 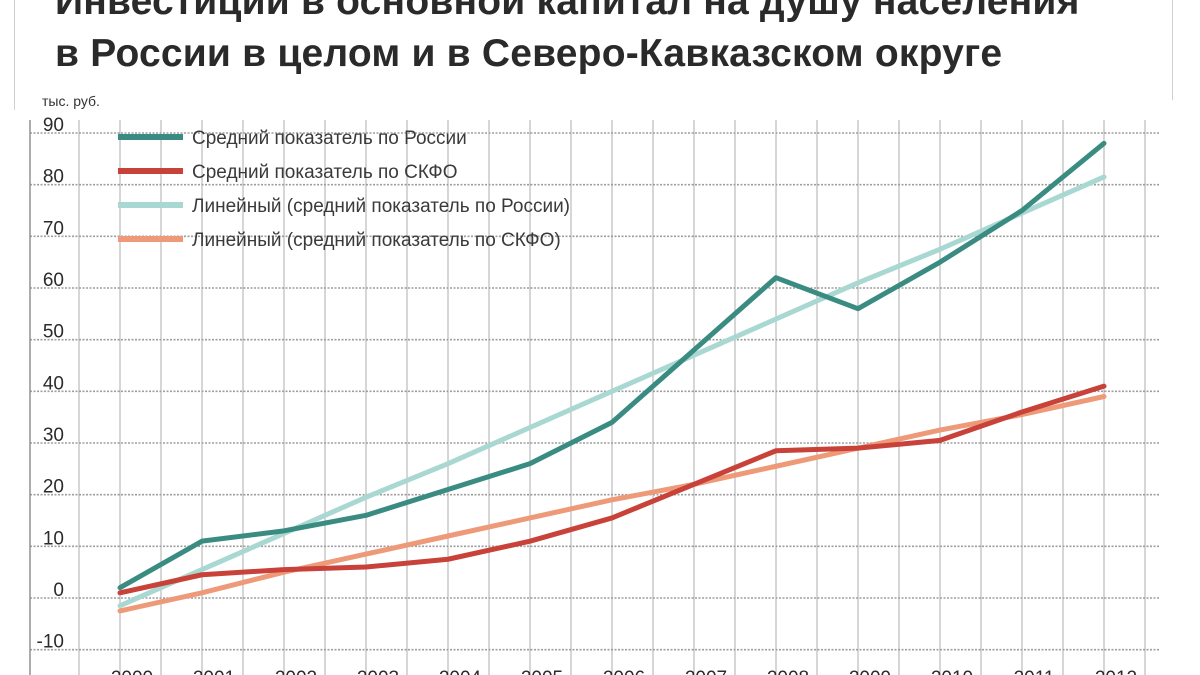 What do you see at coordinates (53, 332) in the screenshot?
I see `y-tick-label: 50` at bounding box center [53, 332].